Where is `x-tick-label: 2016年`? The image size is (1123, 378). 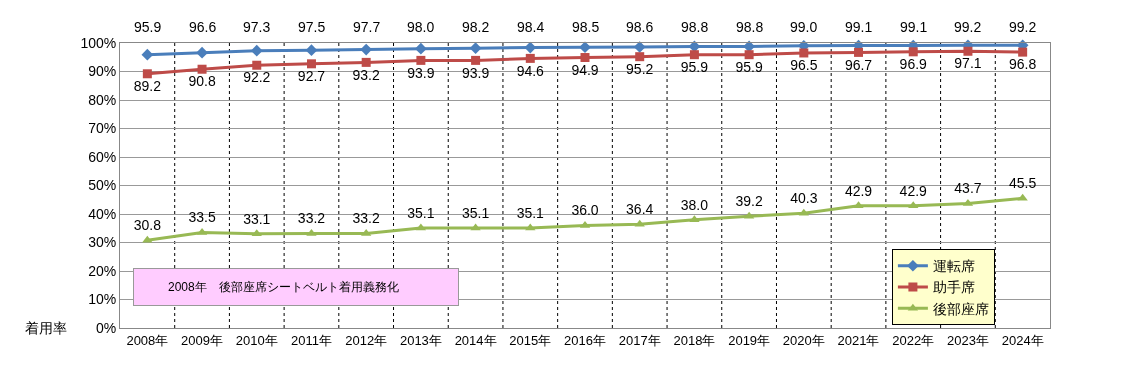
x-tick-label: 2016年 is located at coordinates (585, 340).